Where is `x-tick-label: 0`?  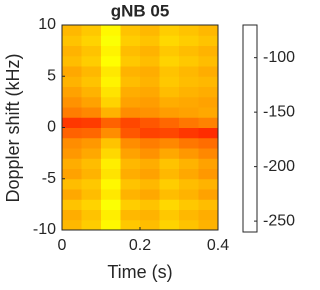 x-tick-label: 0 is located at coordinates (62, 245).